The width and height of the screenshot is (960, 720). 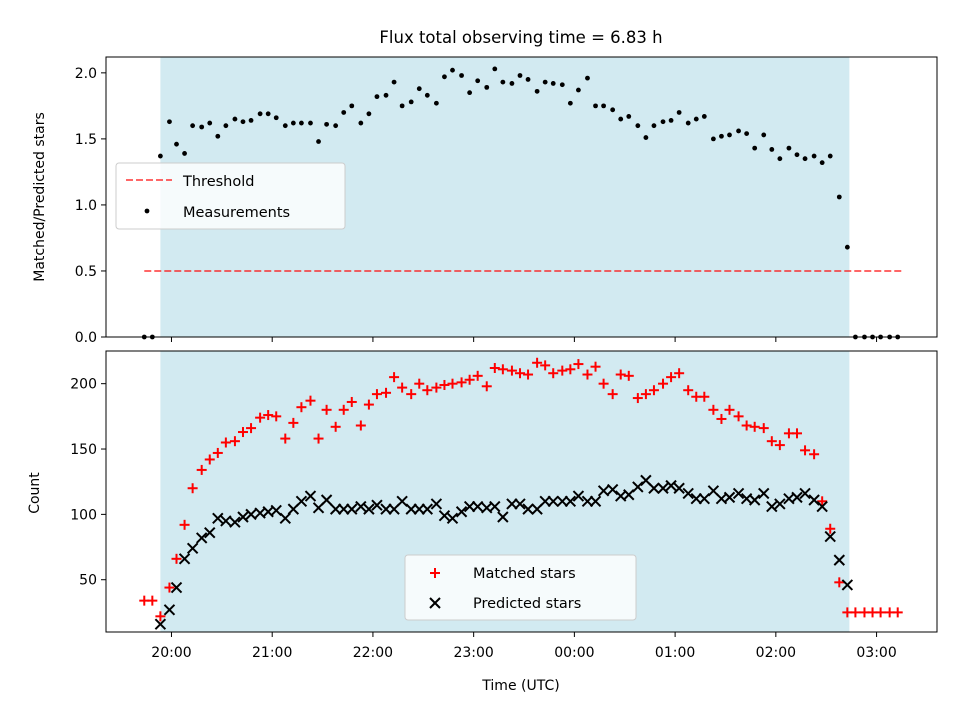 What do you see at coordinates (86, 206) in the screenshot?
I see `y-tick-label: 1.0` at bounding box center [86, 206].